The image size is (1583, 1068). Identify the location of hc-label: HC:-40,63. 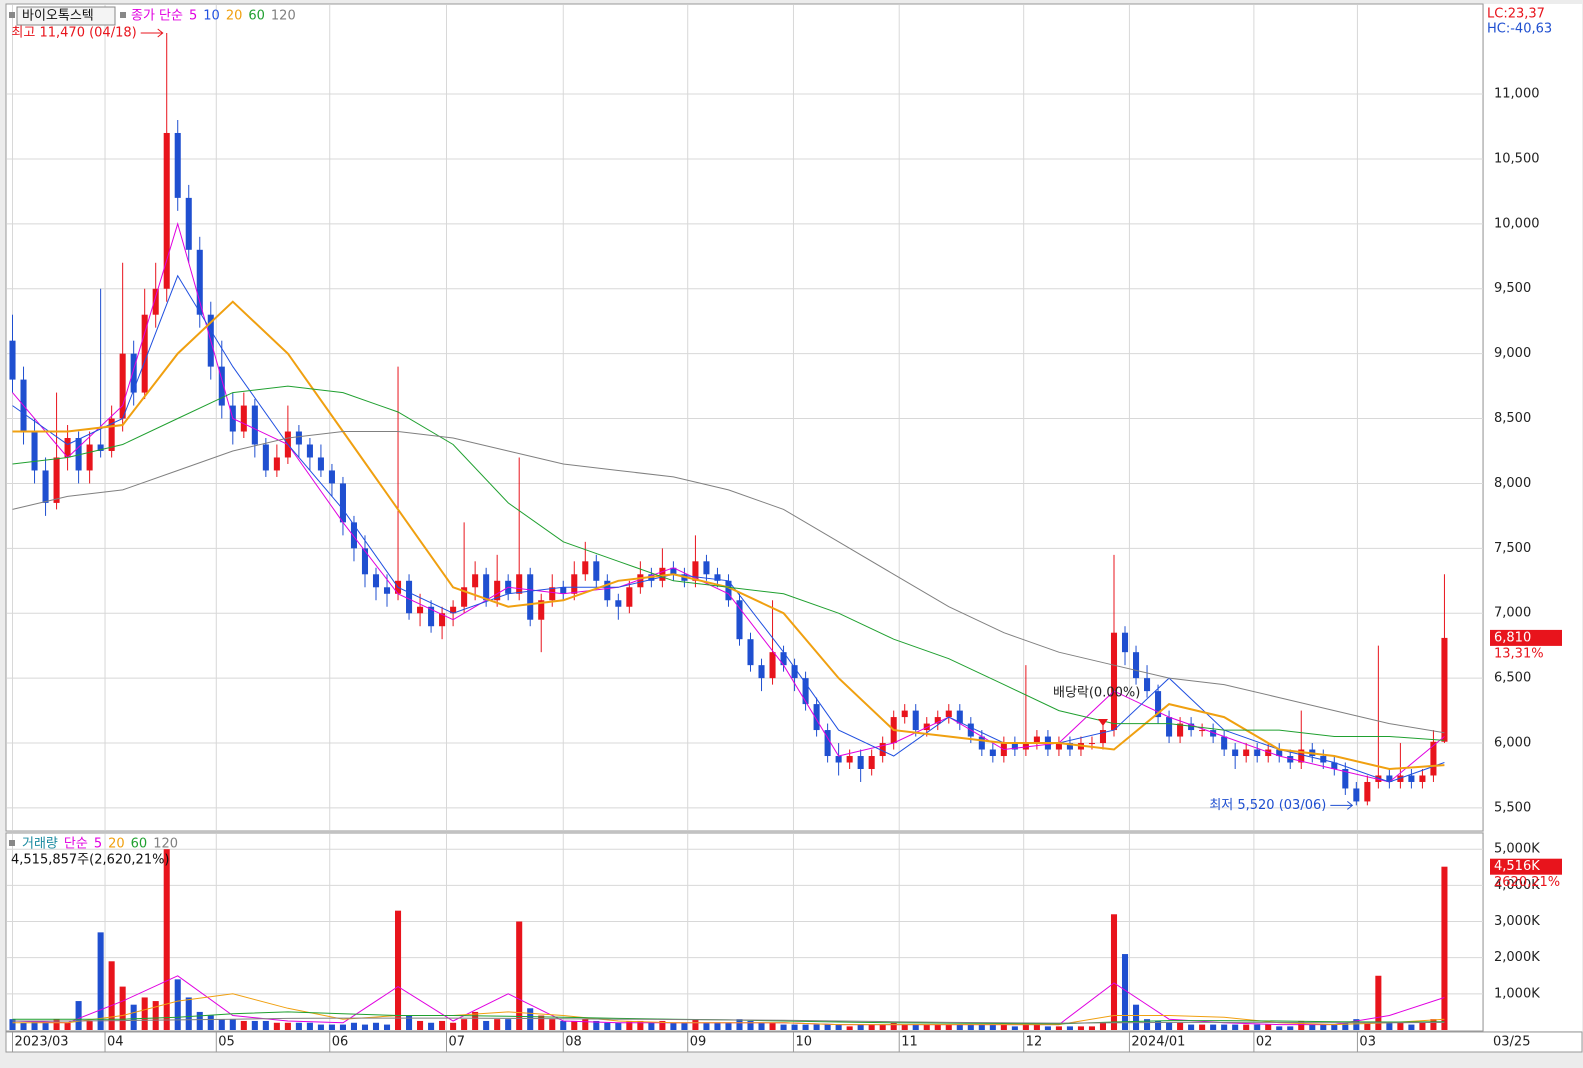
(1519, 29).